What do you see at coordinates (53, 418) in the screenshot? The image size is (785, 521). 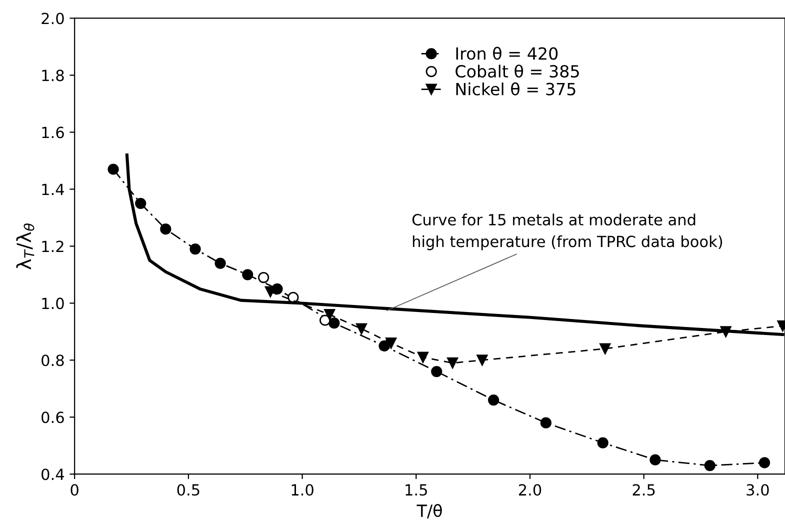 I see `y-tick-label: 0.6` at bounding box center [53, 418].